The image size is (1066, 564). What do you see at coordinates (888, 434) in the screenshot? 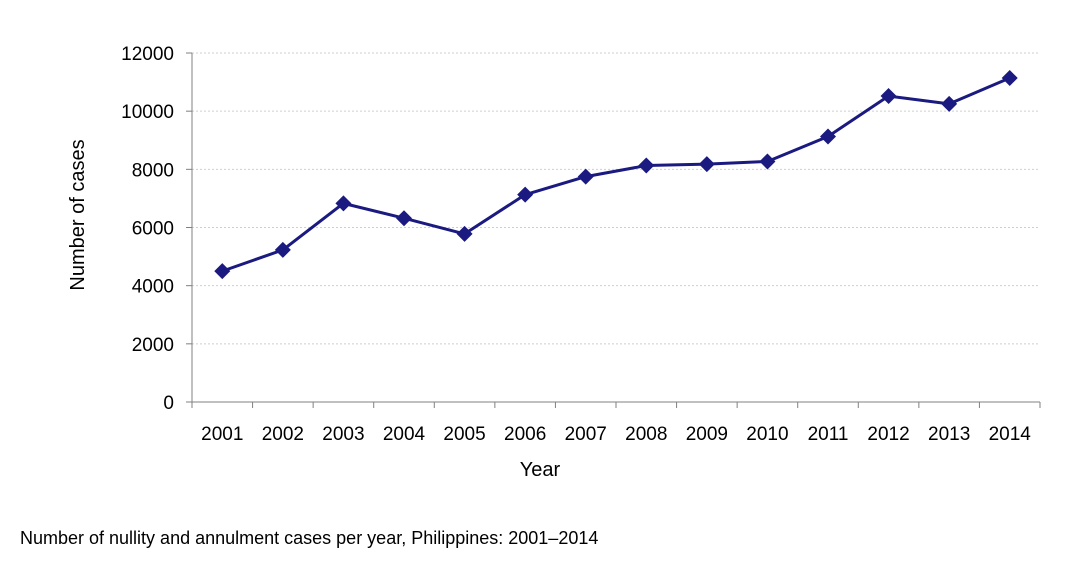
I see `x-tick-label: 2012` at bounding box center [888, 434].